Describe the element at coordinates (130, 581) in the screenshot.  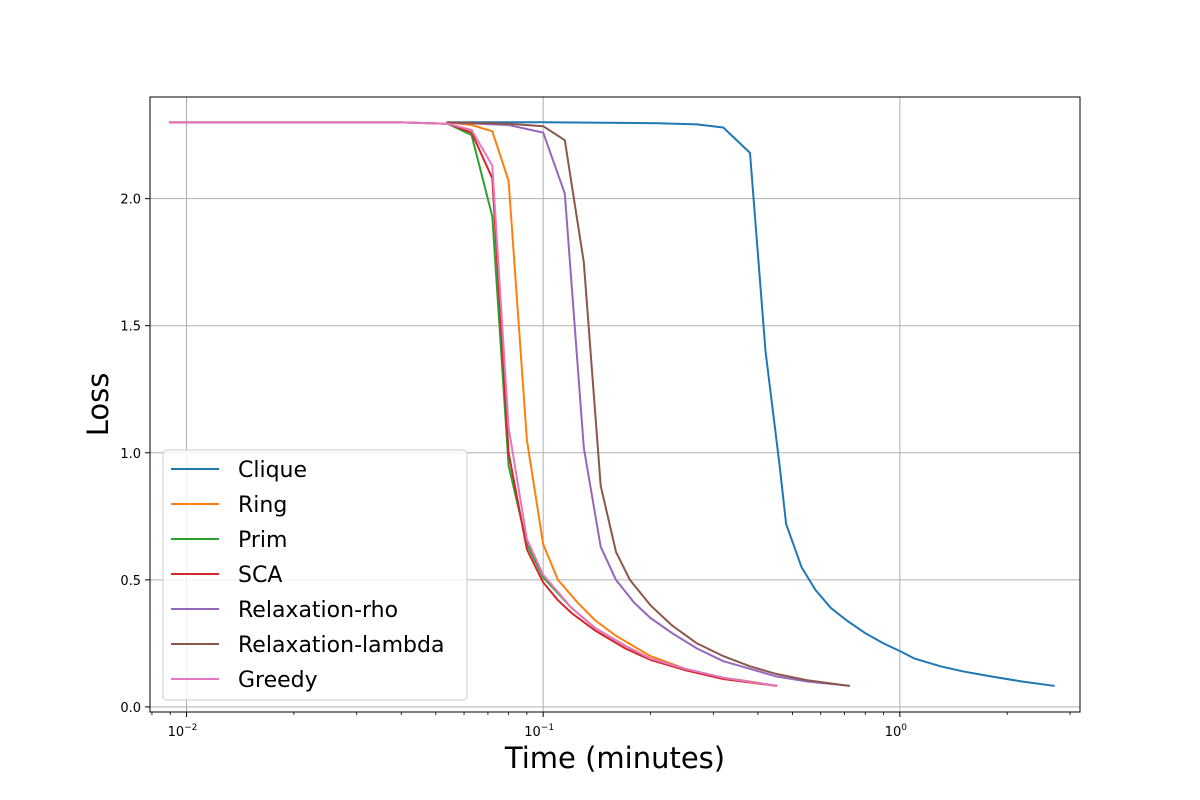
I see `y-tick-label: 0.5` at that location.